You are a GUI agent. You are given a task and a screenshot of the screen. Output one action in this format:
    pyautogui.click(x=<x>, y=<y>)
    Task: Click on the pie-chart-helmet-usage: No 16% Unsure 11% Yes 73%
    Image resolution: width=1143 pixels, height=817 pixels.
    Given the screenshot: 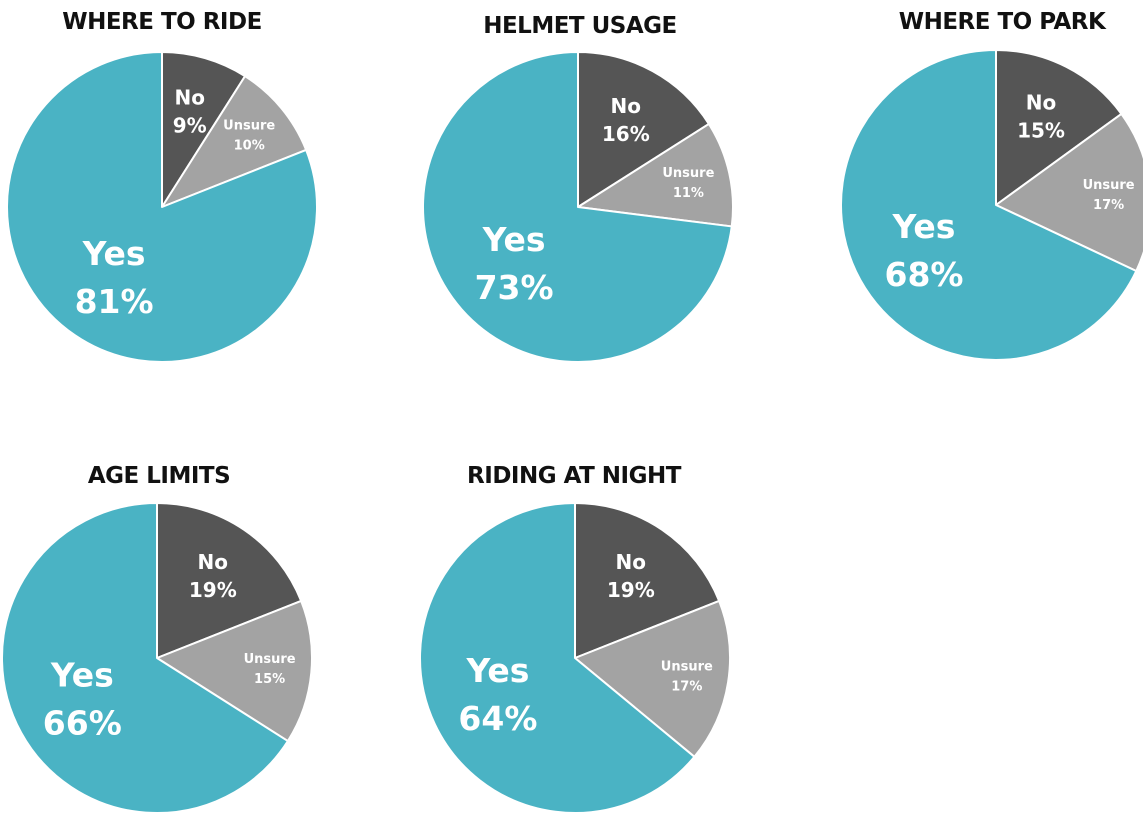 What is the action you would take?
    pyautogui.click(x=578, y=207)
    